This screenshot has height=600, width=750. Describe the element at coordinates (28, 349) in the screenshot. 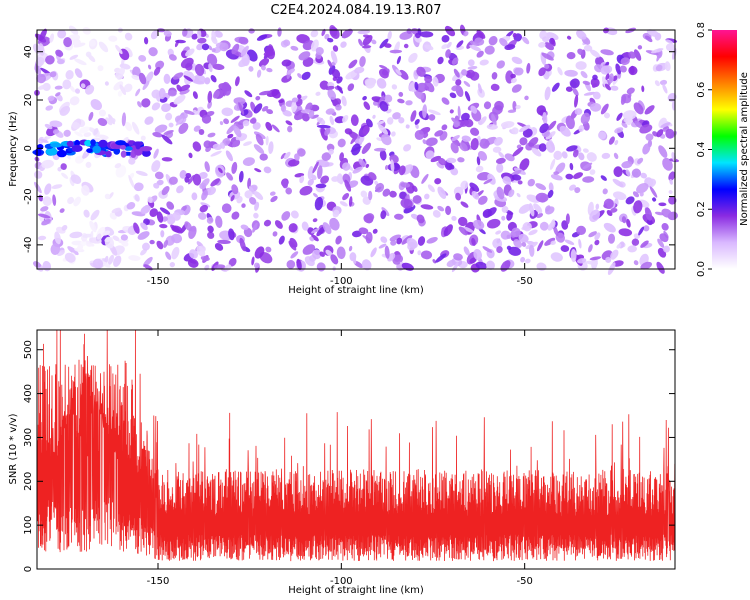

I see `snr-ytick-label: 500` at that location.